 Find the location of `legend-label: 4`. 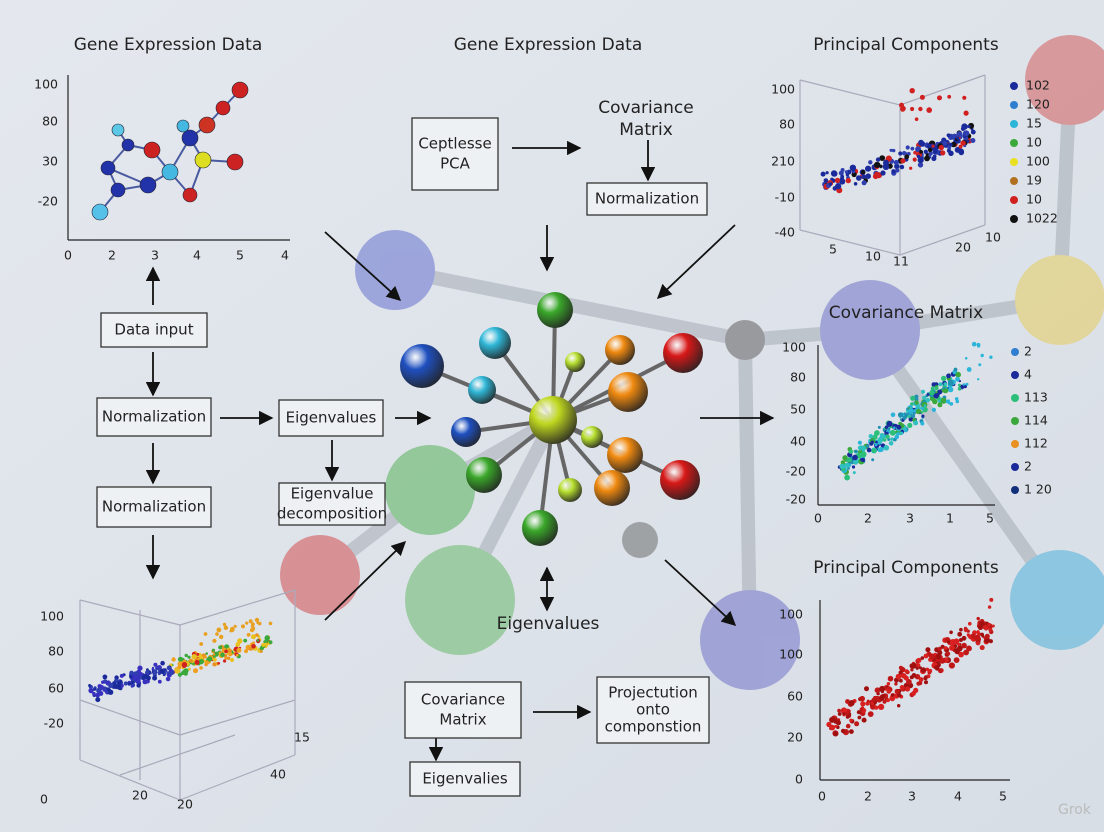

legend-label: 4 is located at coordinates (1028, 374).